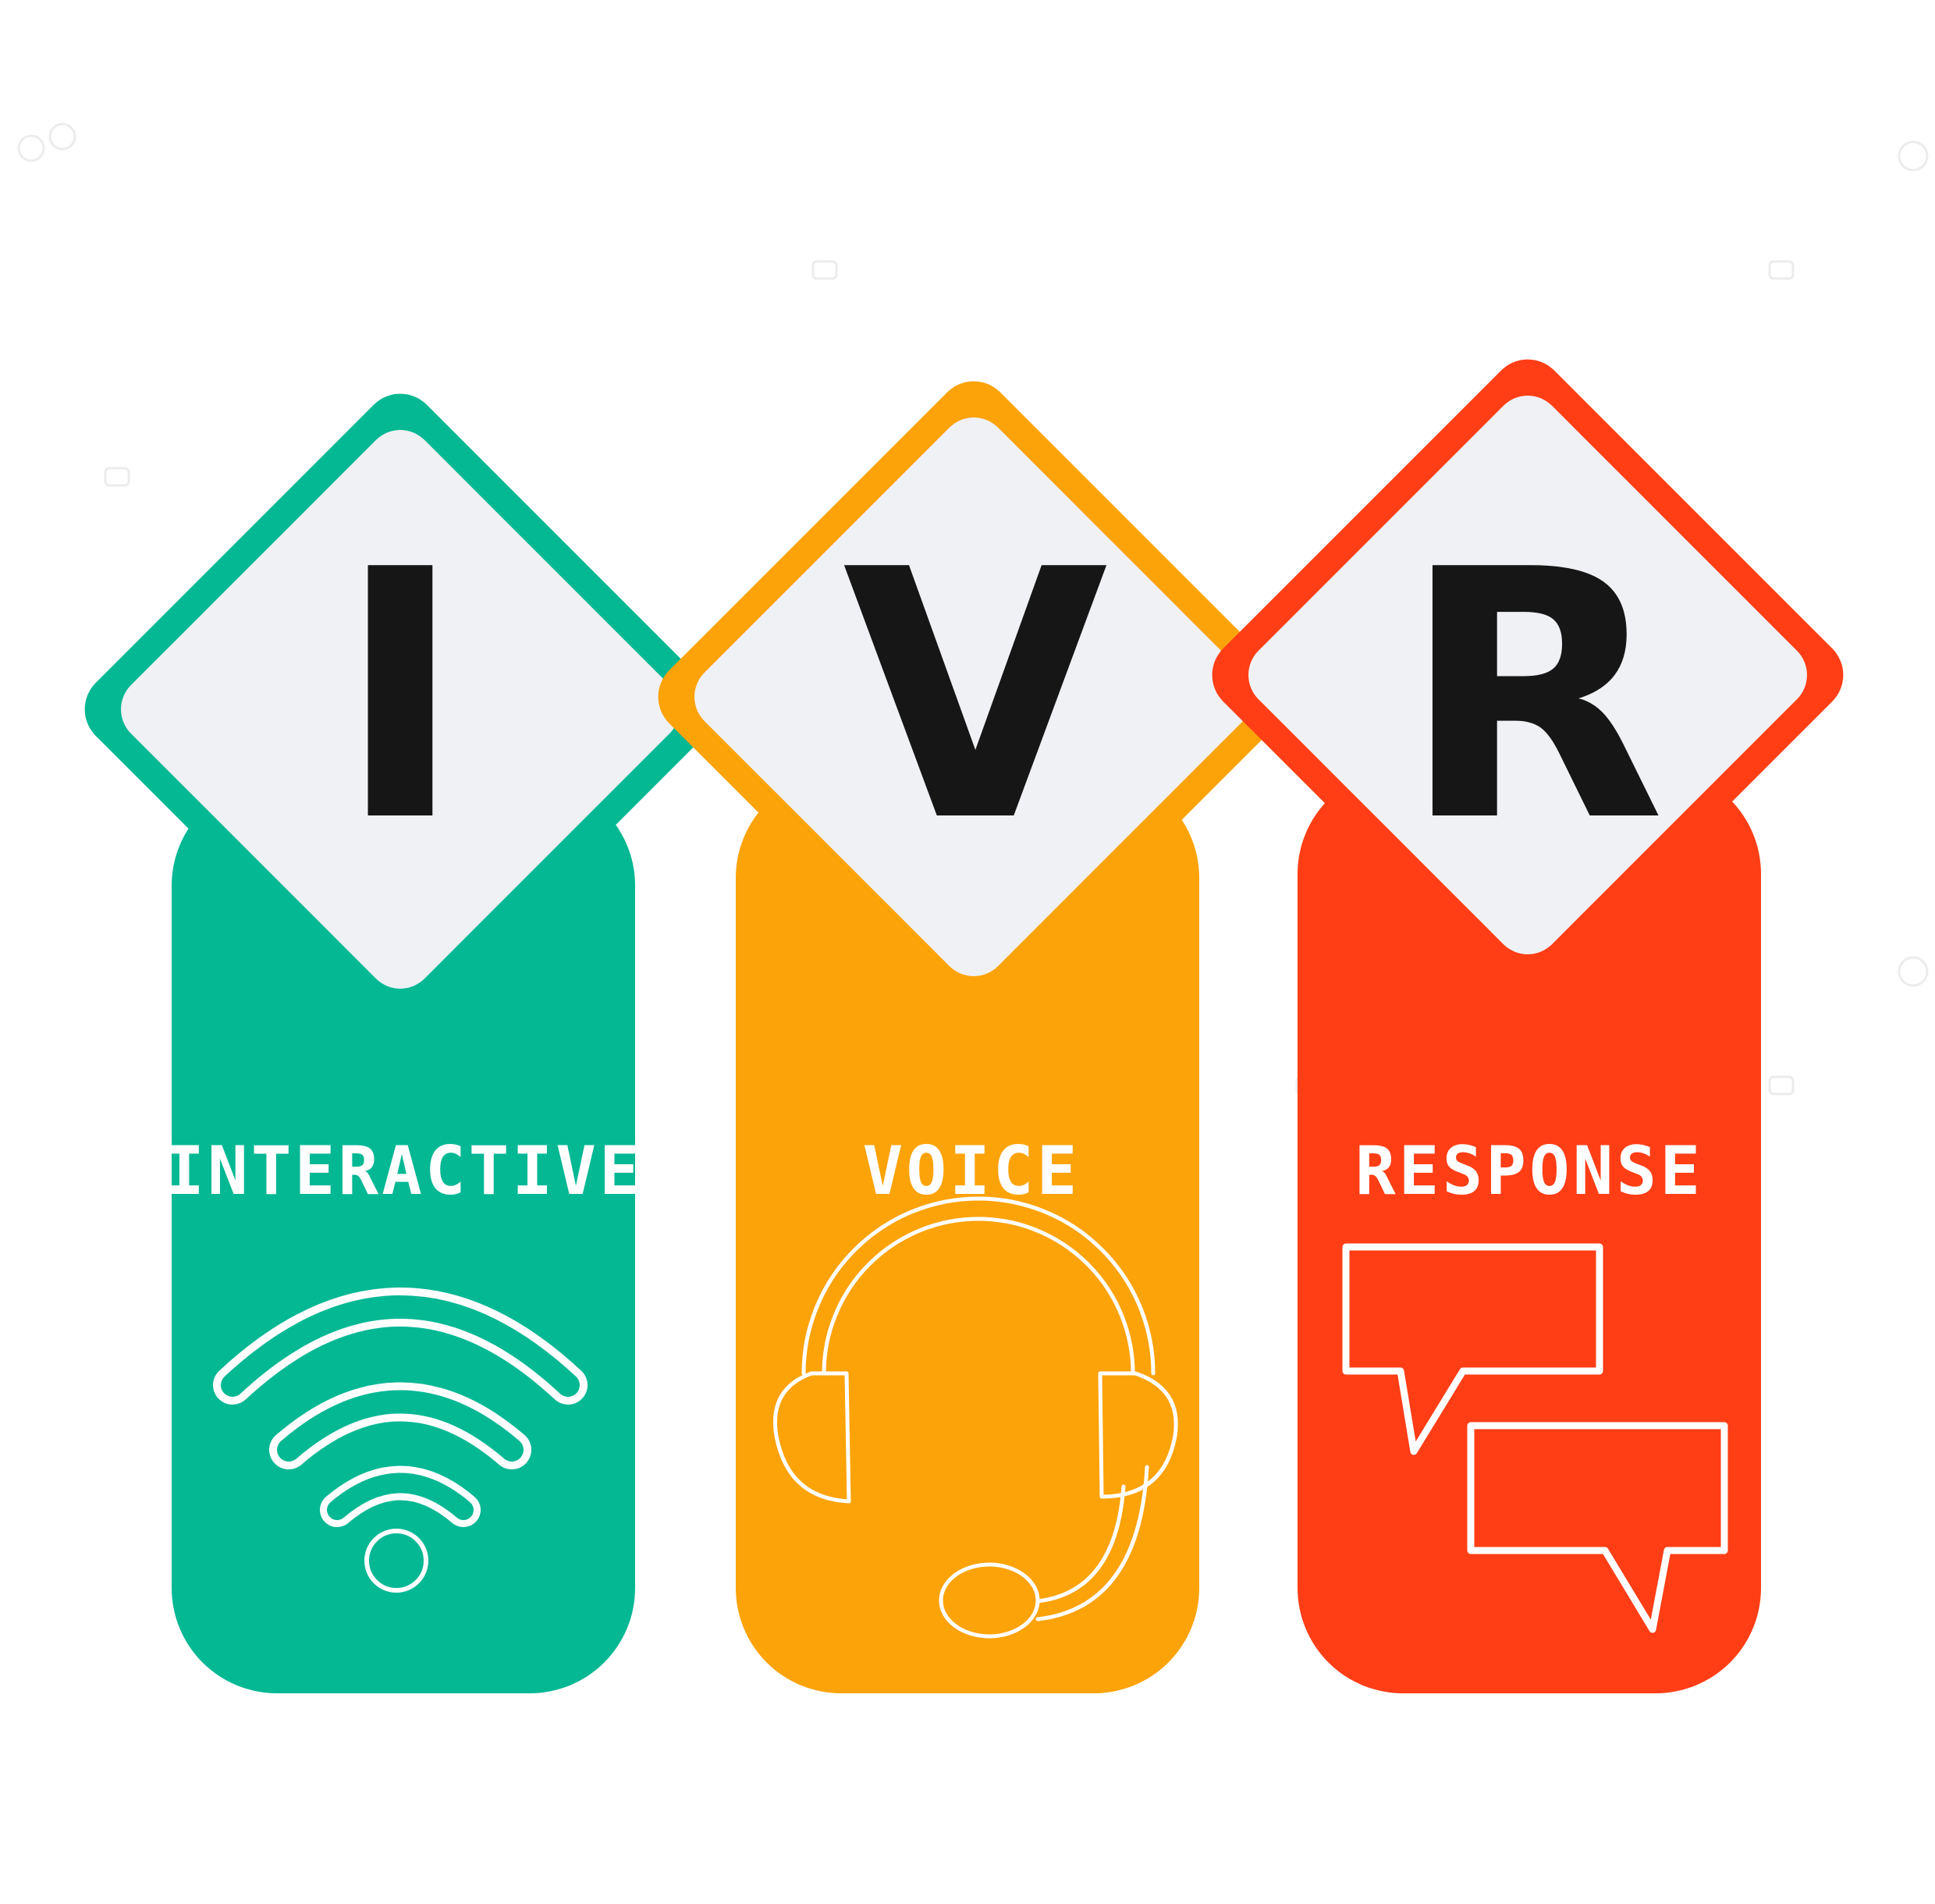 Image resolution: width=1935 pixels, height=1904 pixels. I want to click on orange-diamond-tile, so click(973, 696).